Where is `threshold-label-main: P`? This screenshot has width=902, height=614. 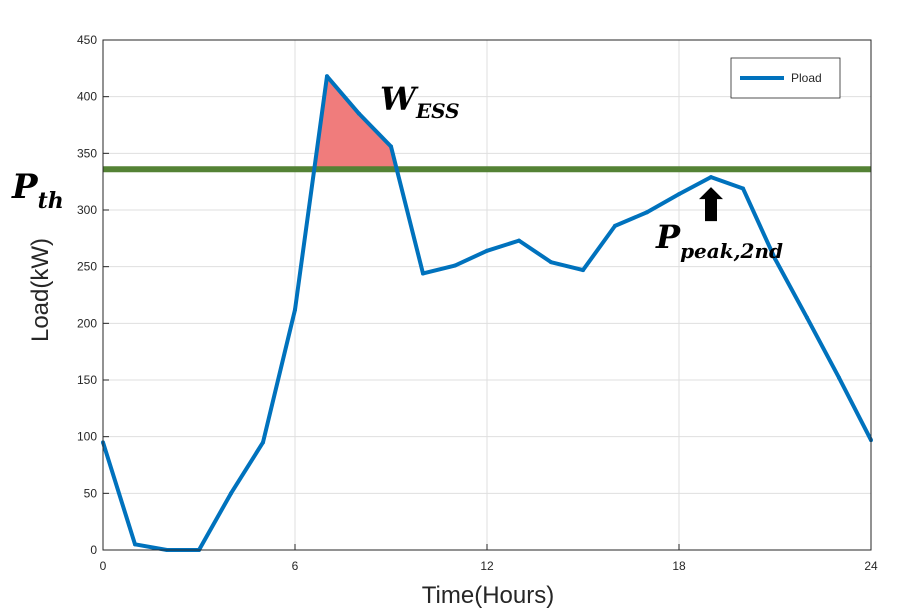
threshold-label-main: P is located at coordinates (25, 187).